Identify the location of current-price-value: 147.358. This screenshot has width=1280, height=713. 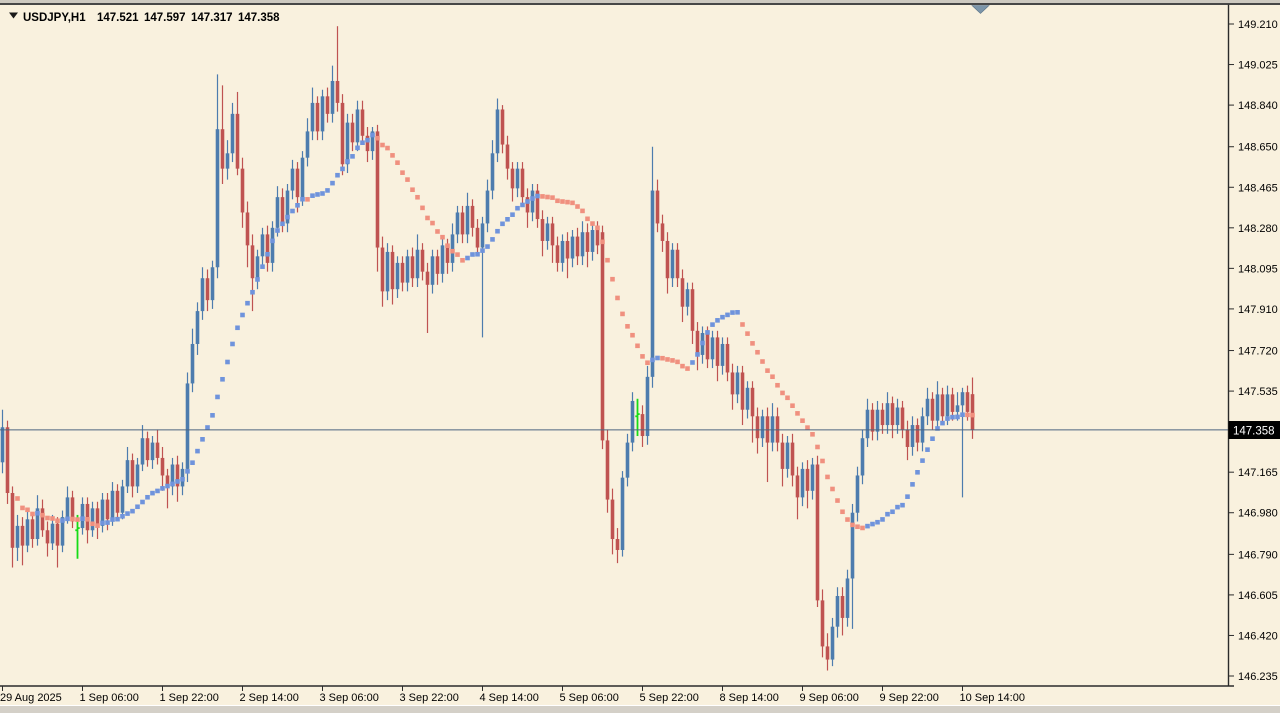
(1254, 432).